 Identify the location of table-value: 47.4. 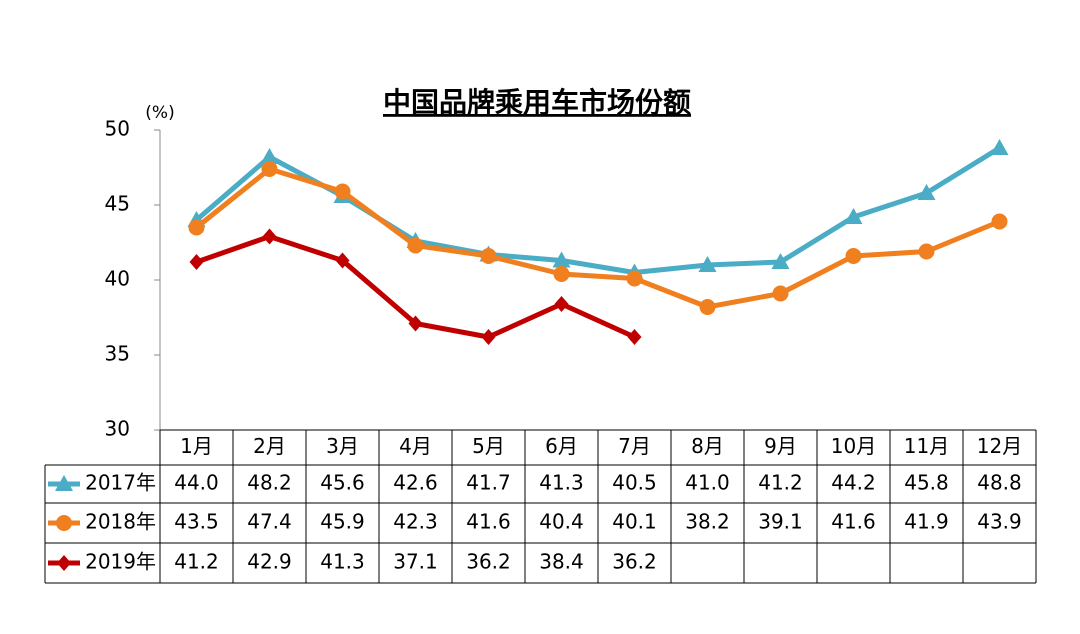
(269, 522).